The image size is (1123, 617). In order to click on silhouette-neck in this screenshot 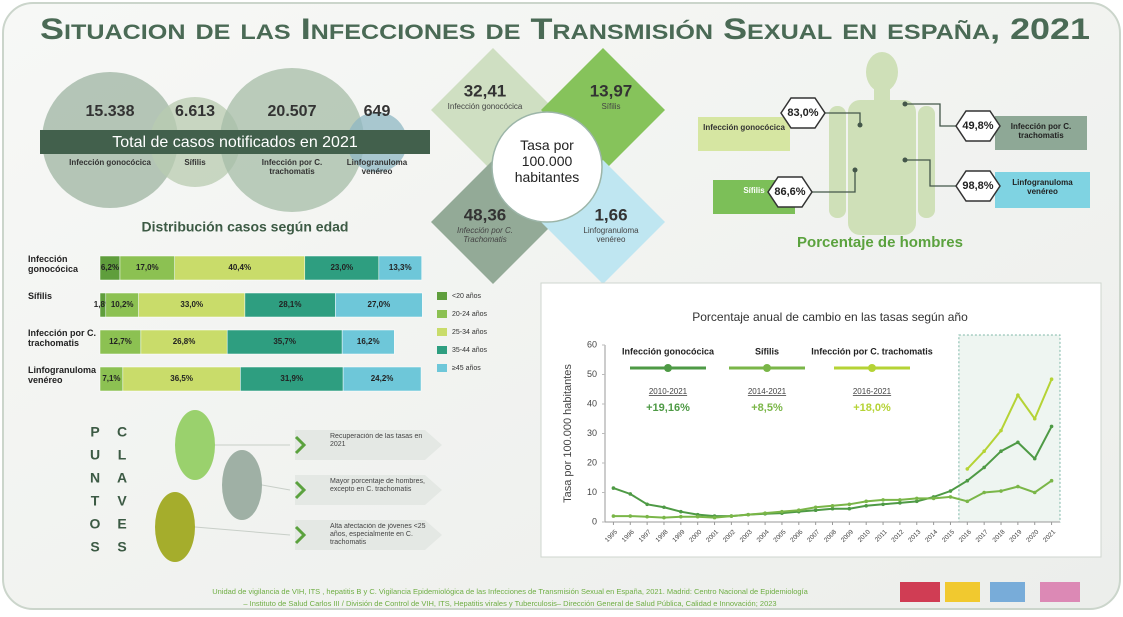, I will do `click(882, 95)`.